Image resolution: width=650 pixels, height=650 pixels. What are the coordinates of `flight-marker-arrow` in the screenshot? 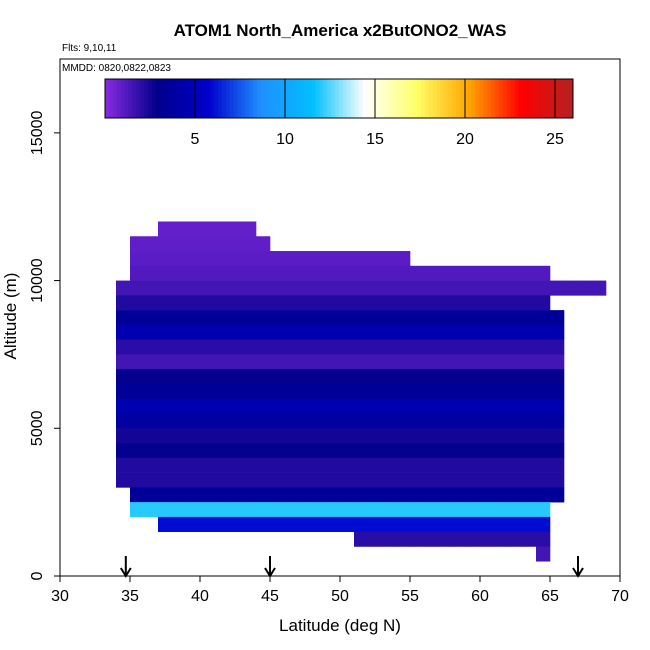 It's located at (270, 567).